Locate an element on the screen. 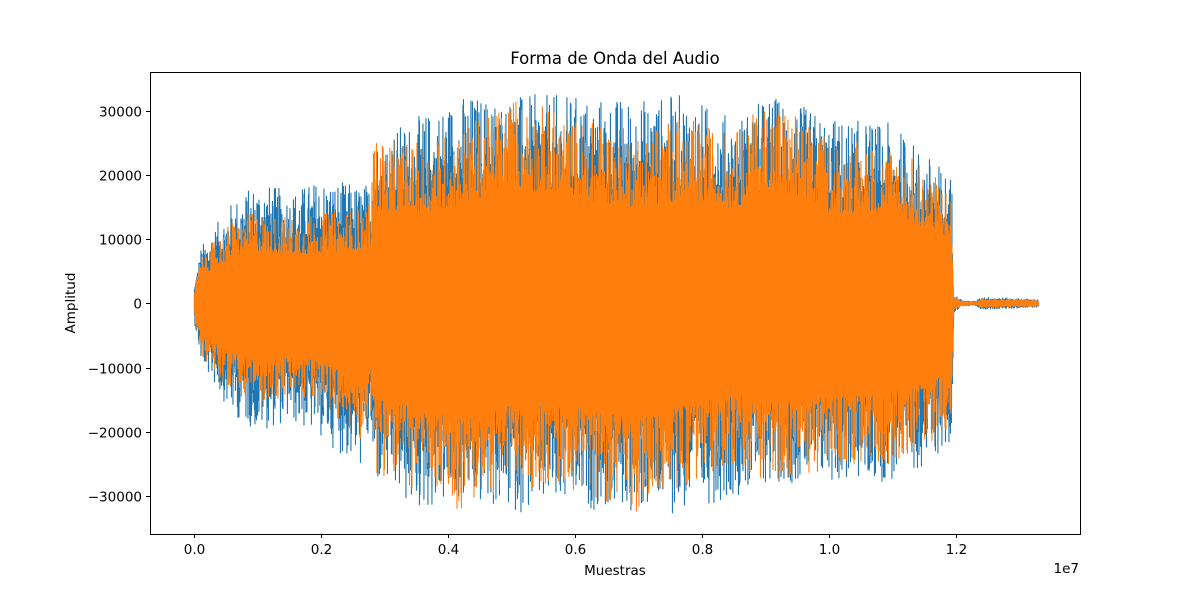  x-tick-label: 0.6 is located at coordinates (575, 550).